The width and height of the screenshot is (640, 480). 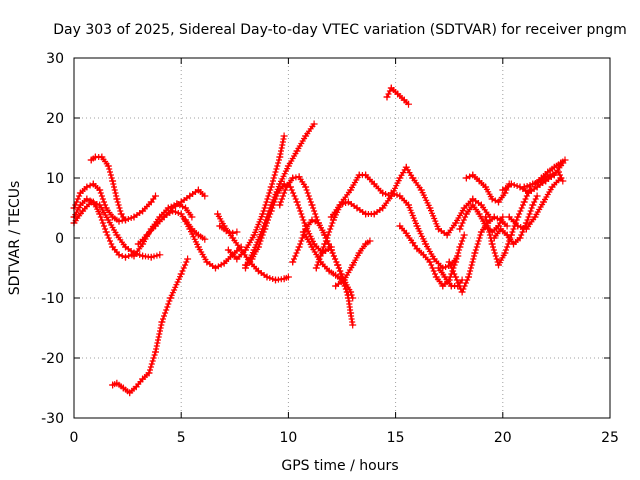 I want to click on y-tick-label: -20, so click(x=52, y=359).